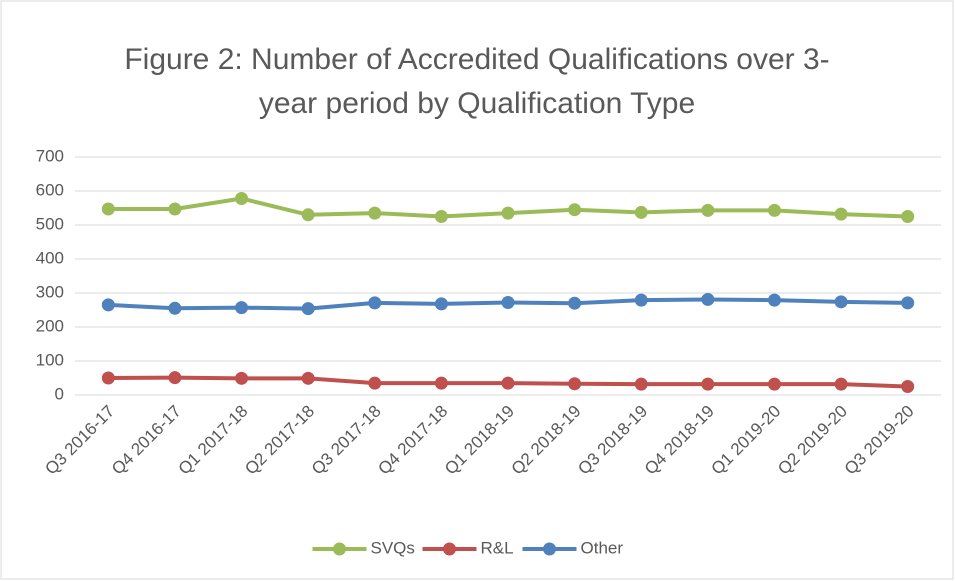 Image resolution: width=955 pixels, height=581 pixels. I want to click on y-tick-label: 700, so click(50, 155).